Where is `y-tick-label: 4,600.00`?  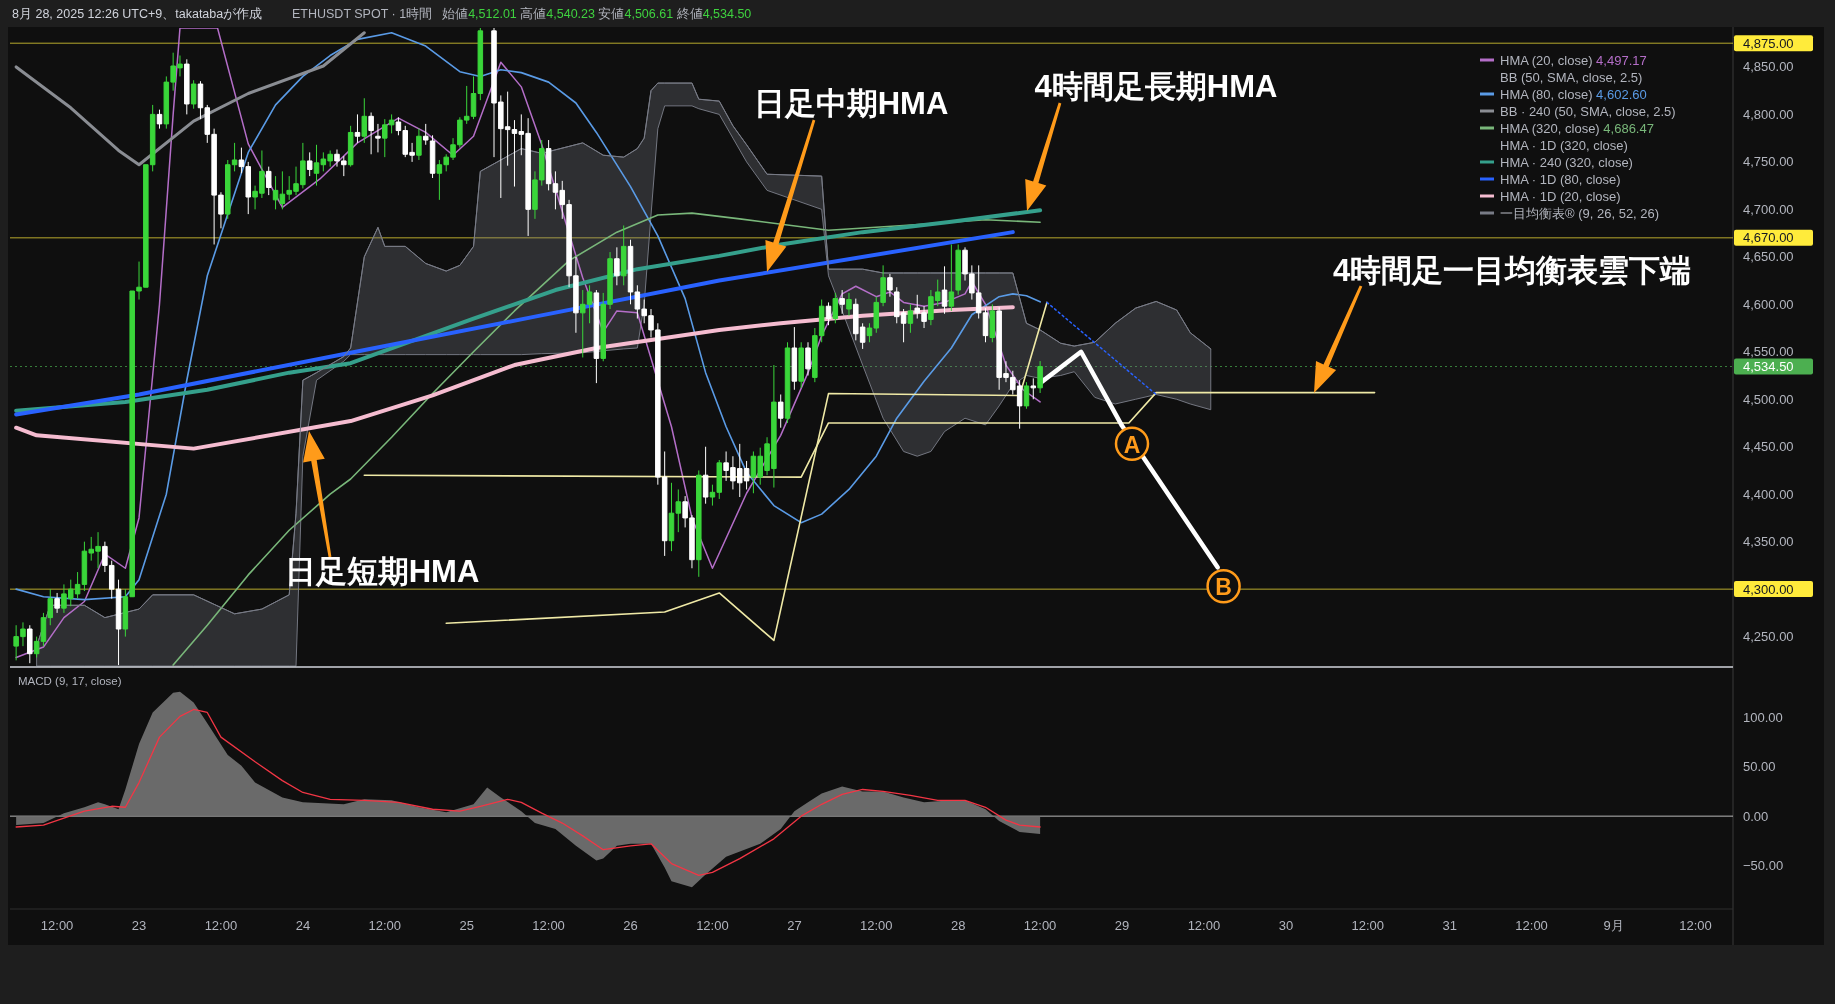
y-tick-label: 4,600.00 is located at coordinates (1768, 304).